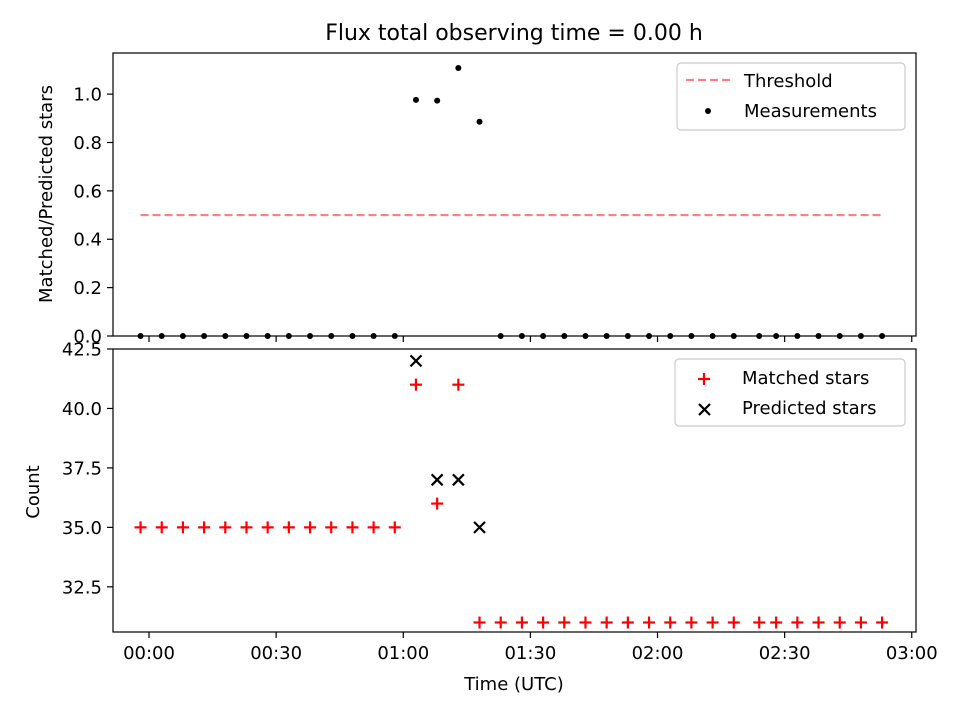  What do you see at coordinates (87, 337) in the screenshot?
I see `y-tick-label: 0.0` at bounding box center [87, 337].